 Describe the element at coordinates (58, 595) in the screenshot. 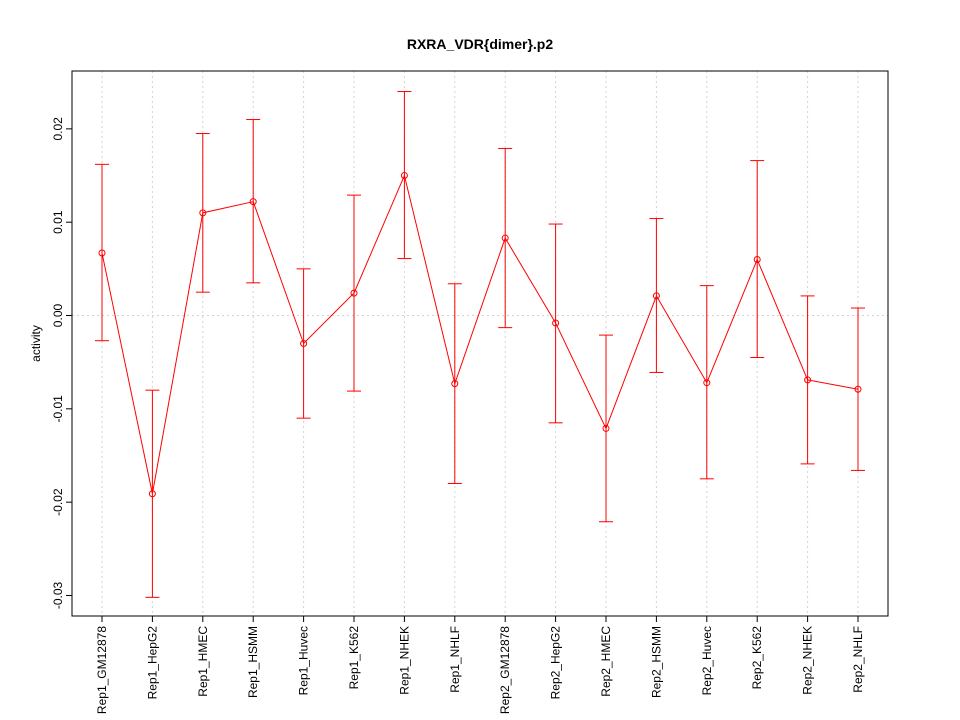

I see `y-tick-label: -0.03` at that location.